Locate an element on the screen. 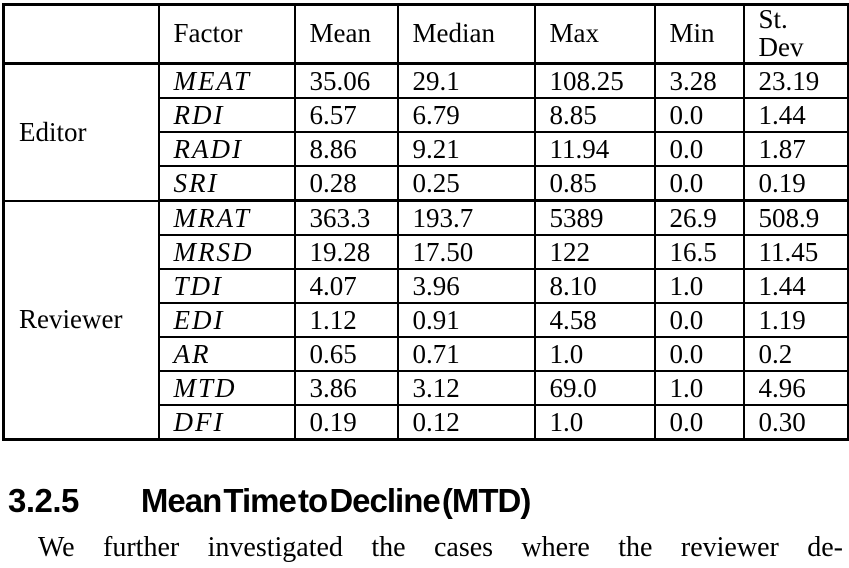 This screenshot has width=849, height=568. factor-cell: AR is located at coordinates (226, 354).